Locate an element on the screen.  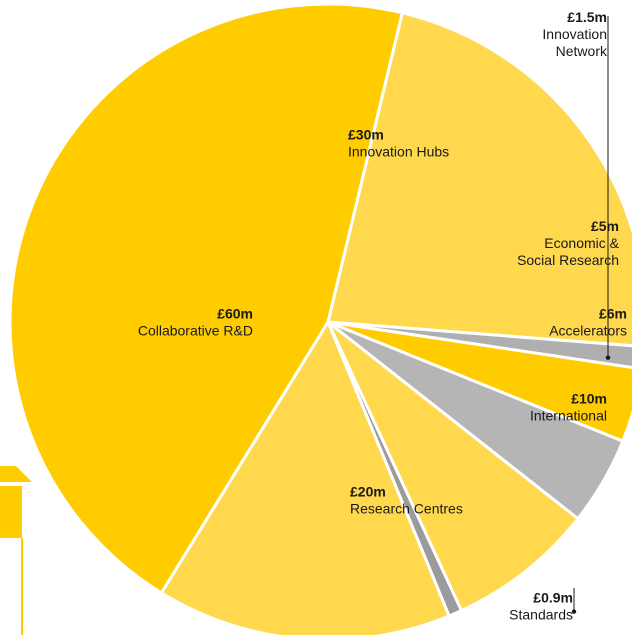
label-value-standards: £0.9m is located at coordinates (553, 598).